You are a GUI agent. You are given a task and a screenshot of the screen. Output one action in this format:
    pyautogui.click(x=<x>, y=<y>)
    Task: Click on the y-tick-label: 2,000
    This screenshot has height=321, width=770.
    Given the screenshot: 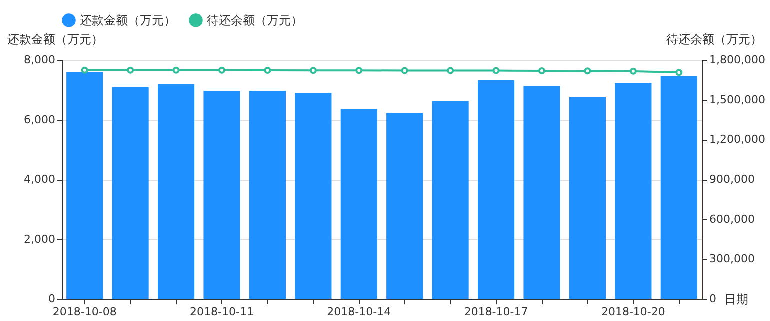 What is the action you would take?
    pyautogui.click(x=40, y=239)
    